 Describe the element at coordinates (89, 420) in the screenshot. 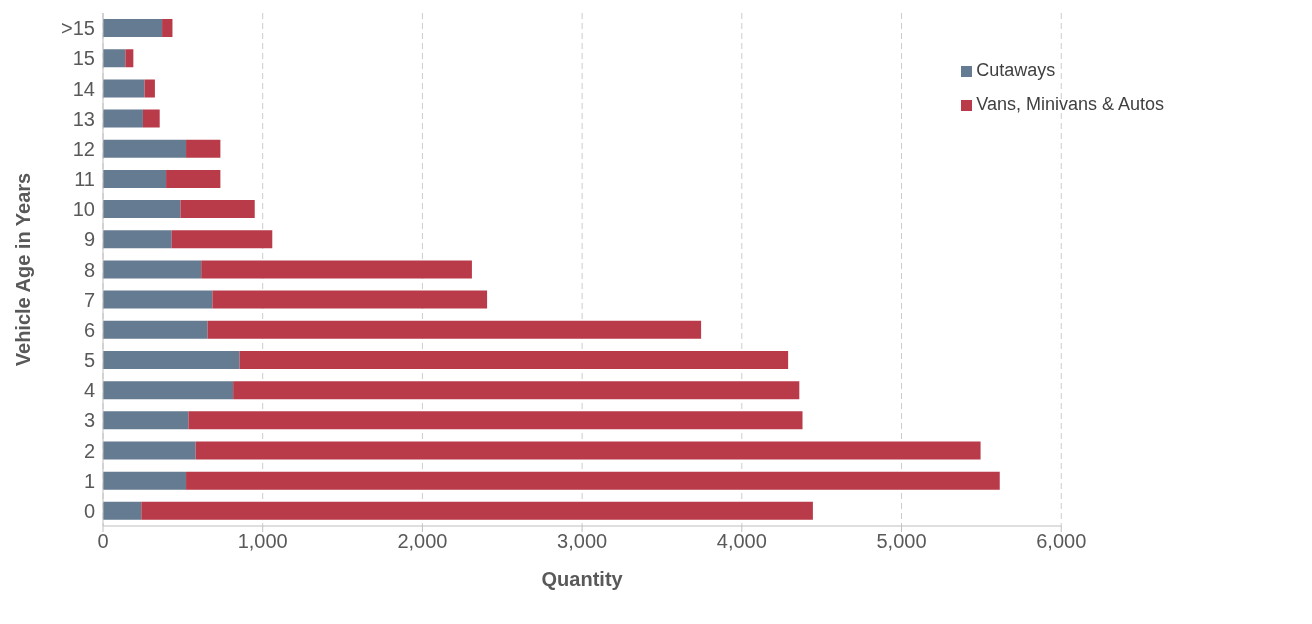

I see `y-tick-label: 3` at that location.